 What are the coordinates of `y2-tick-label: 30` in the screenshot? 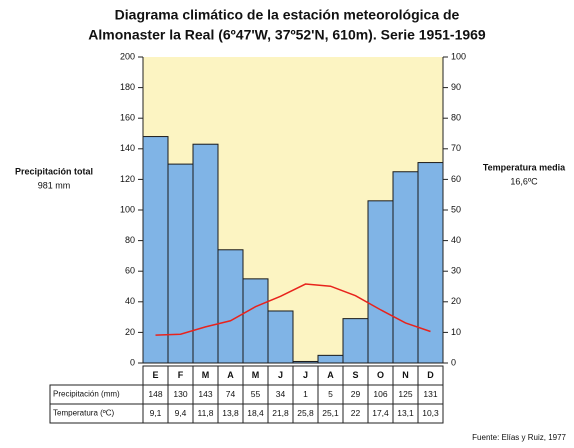 It's located at (456, 271).